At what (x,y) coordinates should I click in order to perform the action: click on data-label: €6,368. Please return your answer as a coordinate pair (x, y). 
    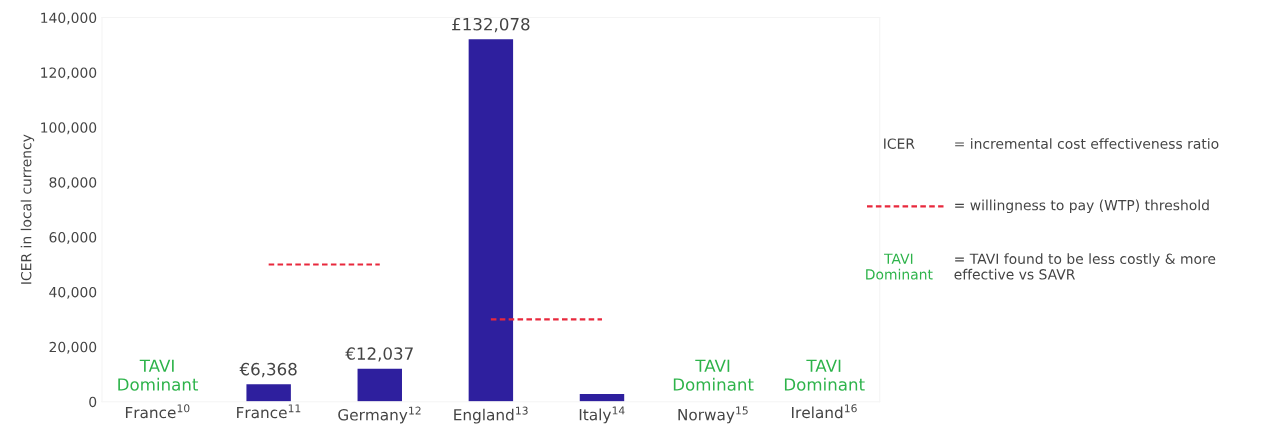
    Looking at the image, I should click on (268, 370).